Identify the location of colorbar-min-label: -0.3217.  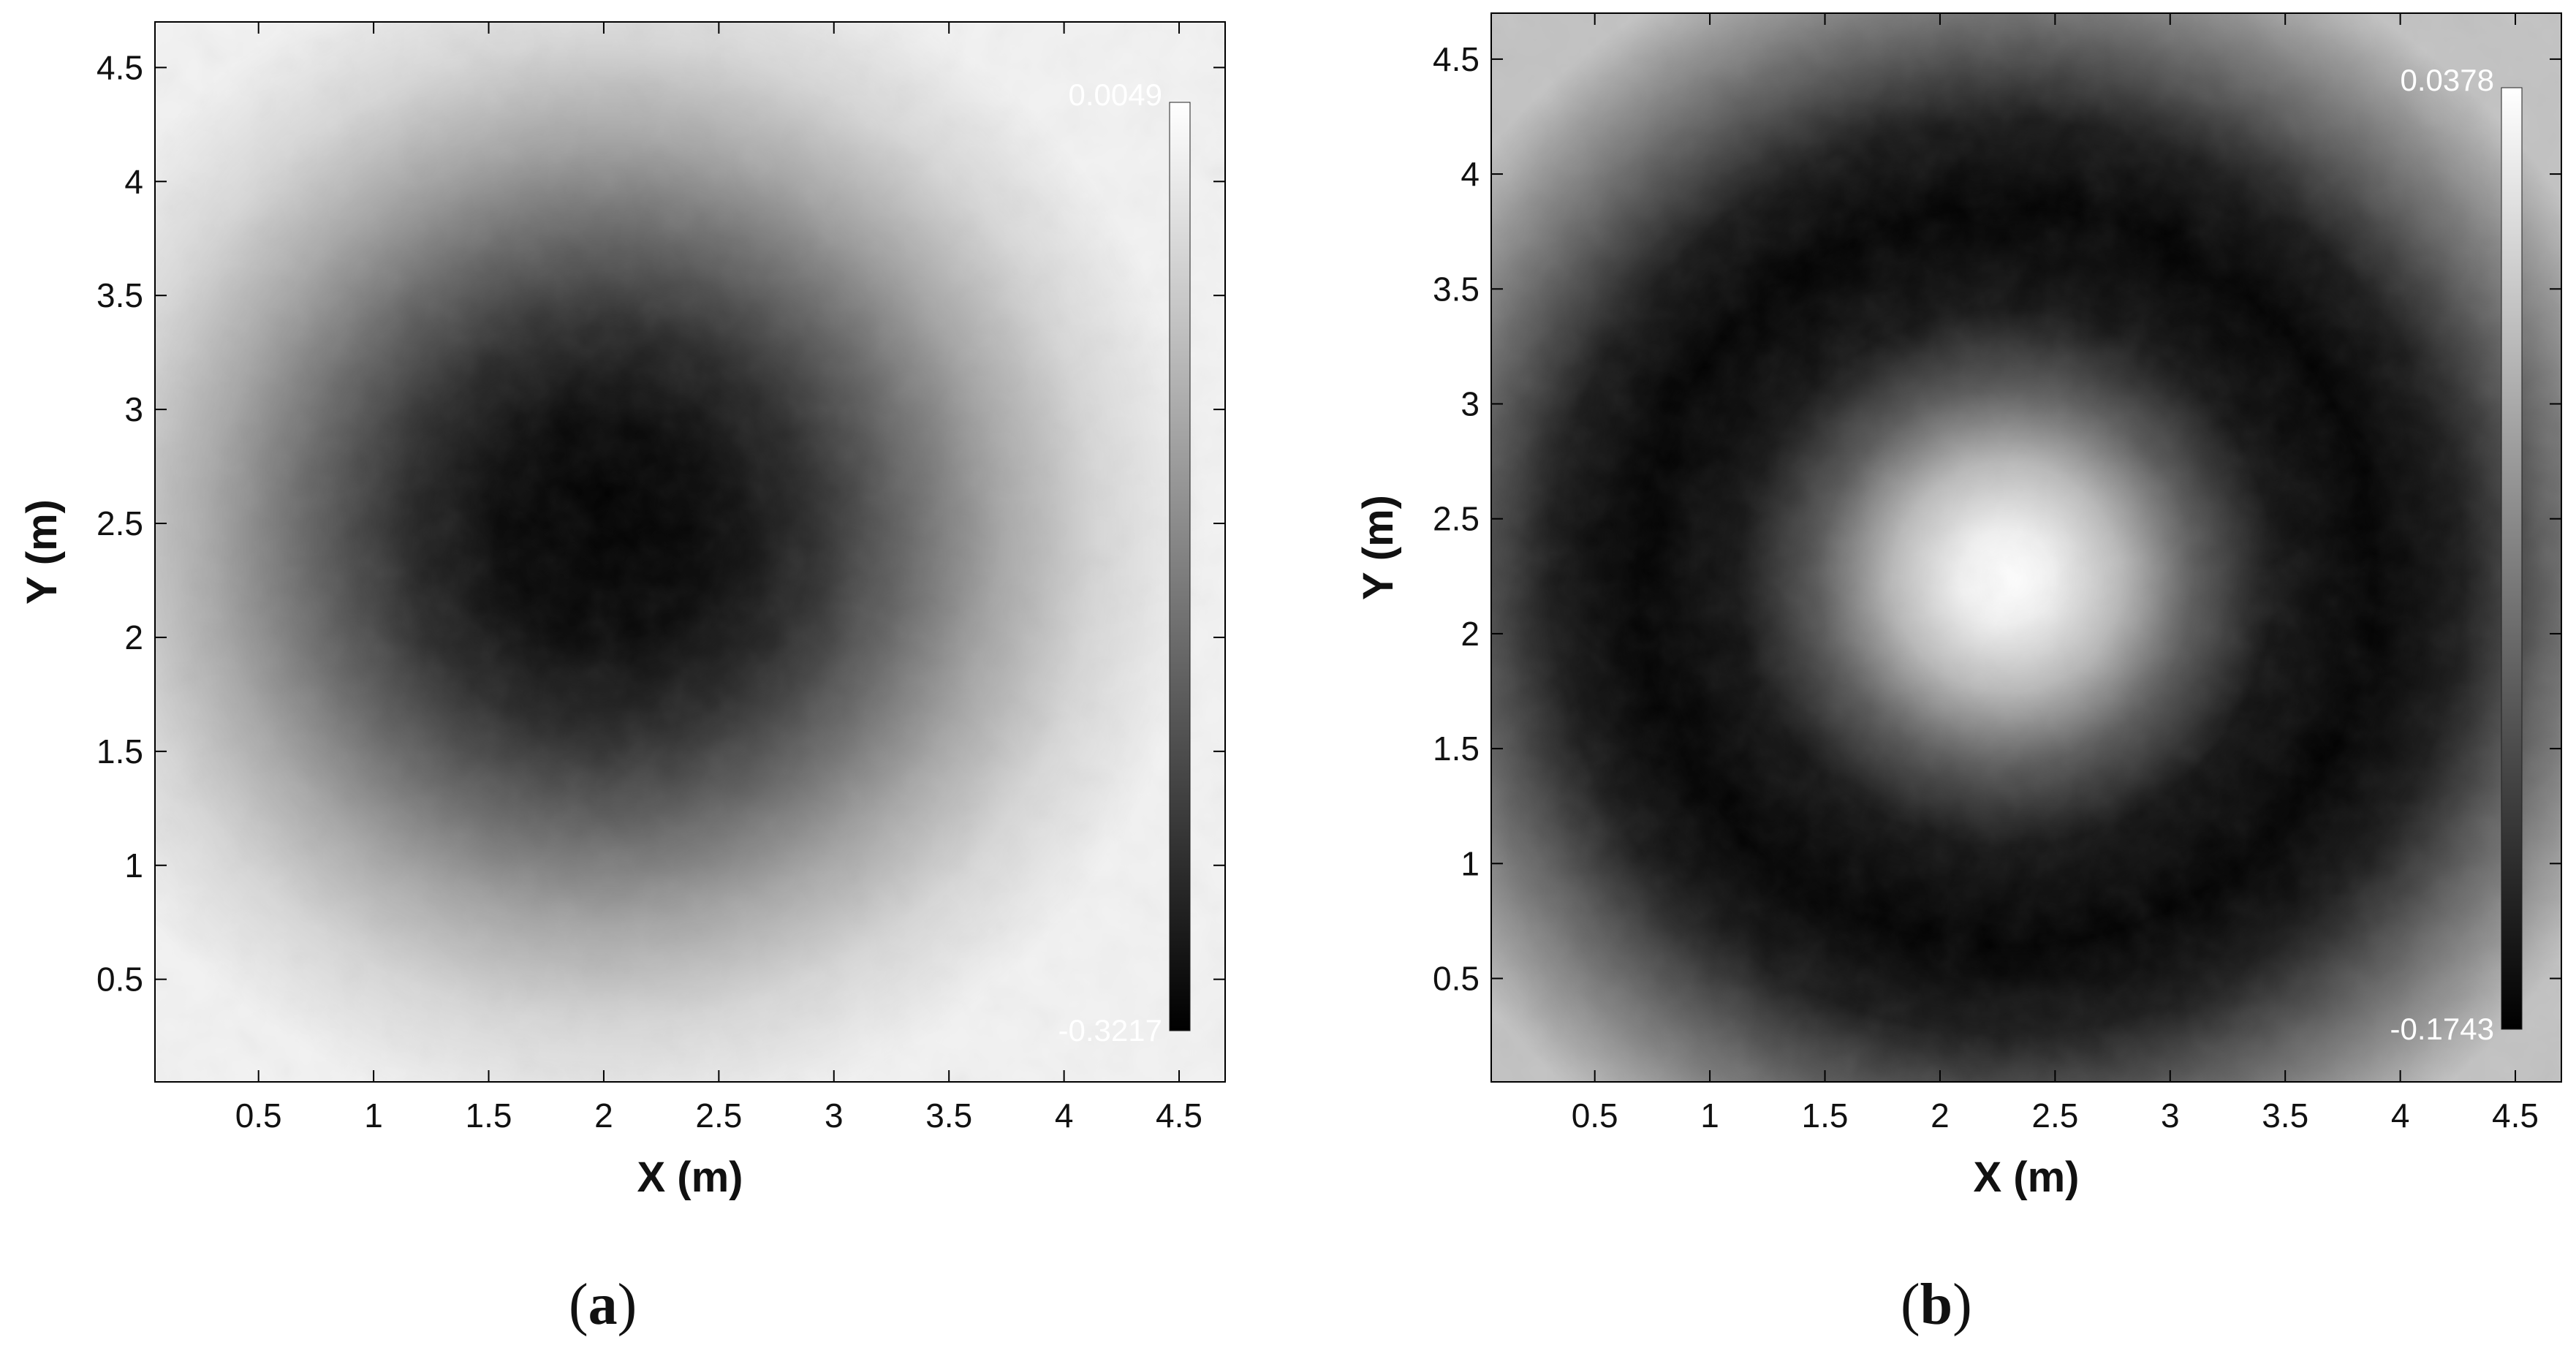
(1110, 1030).